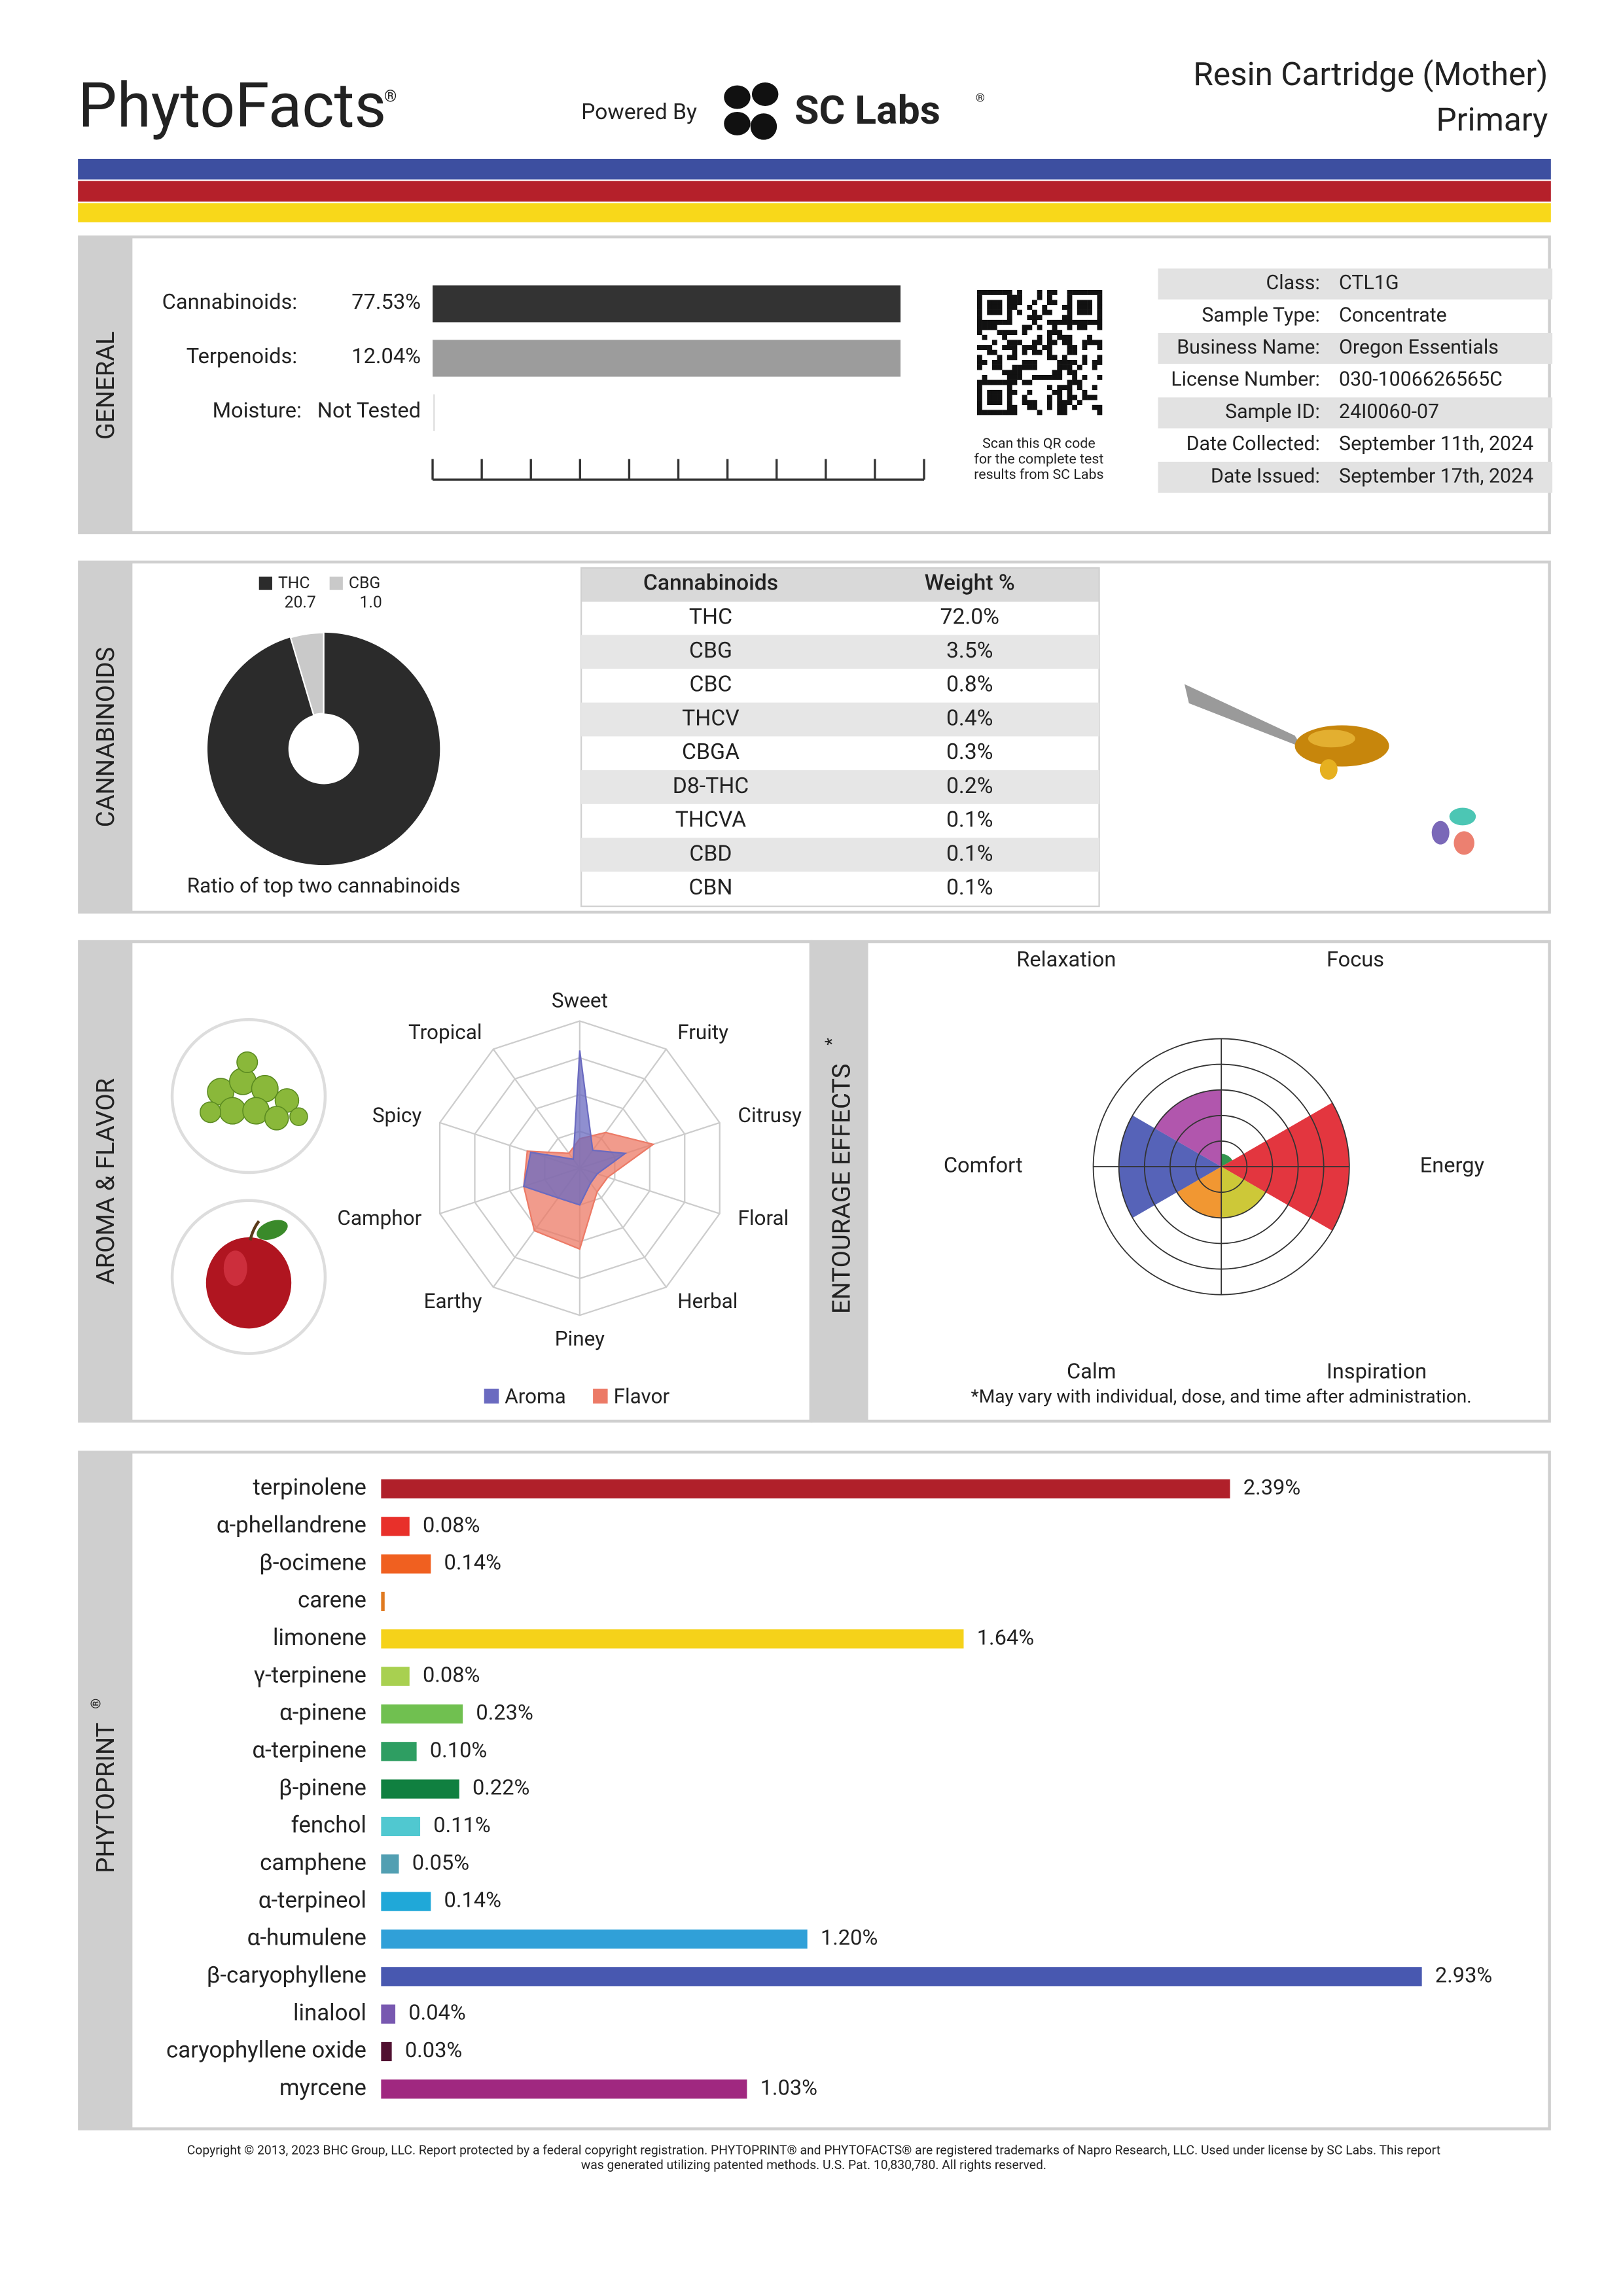 The image size is (1623, 2296). What do you see at coordinates (106, 1182) in the screenshot?
I see `side-bars` at bounding box center [106, 1182].